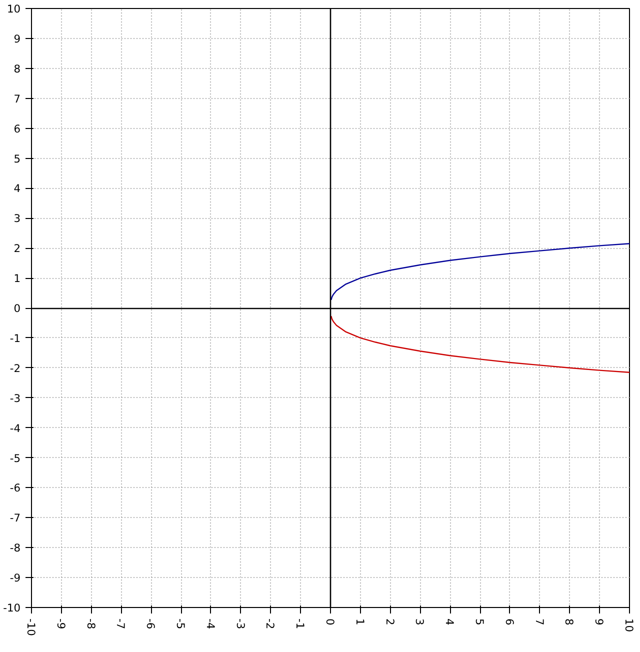 The image size is (640, 652). What do you see at coordinates (17, 189) in the screenshot?
I see `y-tick-label: 4` at bounding box center [17, 189].